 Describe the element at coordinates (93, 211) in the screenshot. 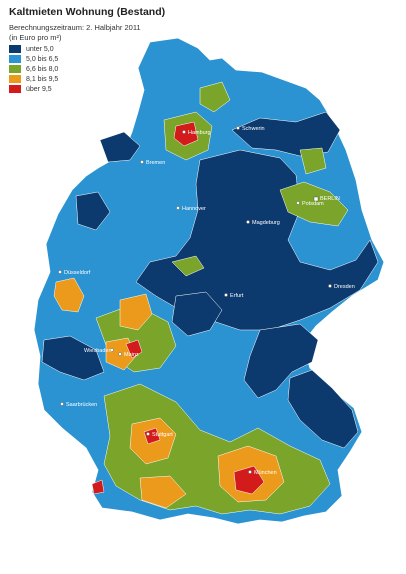

I see `region-dark-northwest` at that location.